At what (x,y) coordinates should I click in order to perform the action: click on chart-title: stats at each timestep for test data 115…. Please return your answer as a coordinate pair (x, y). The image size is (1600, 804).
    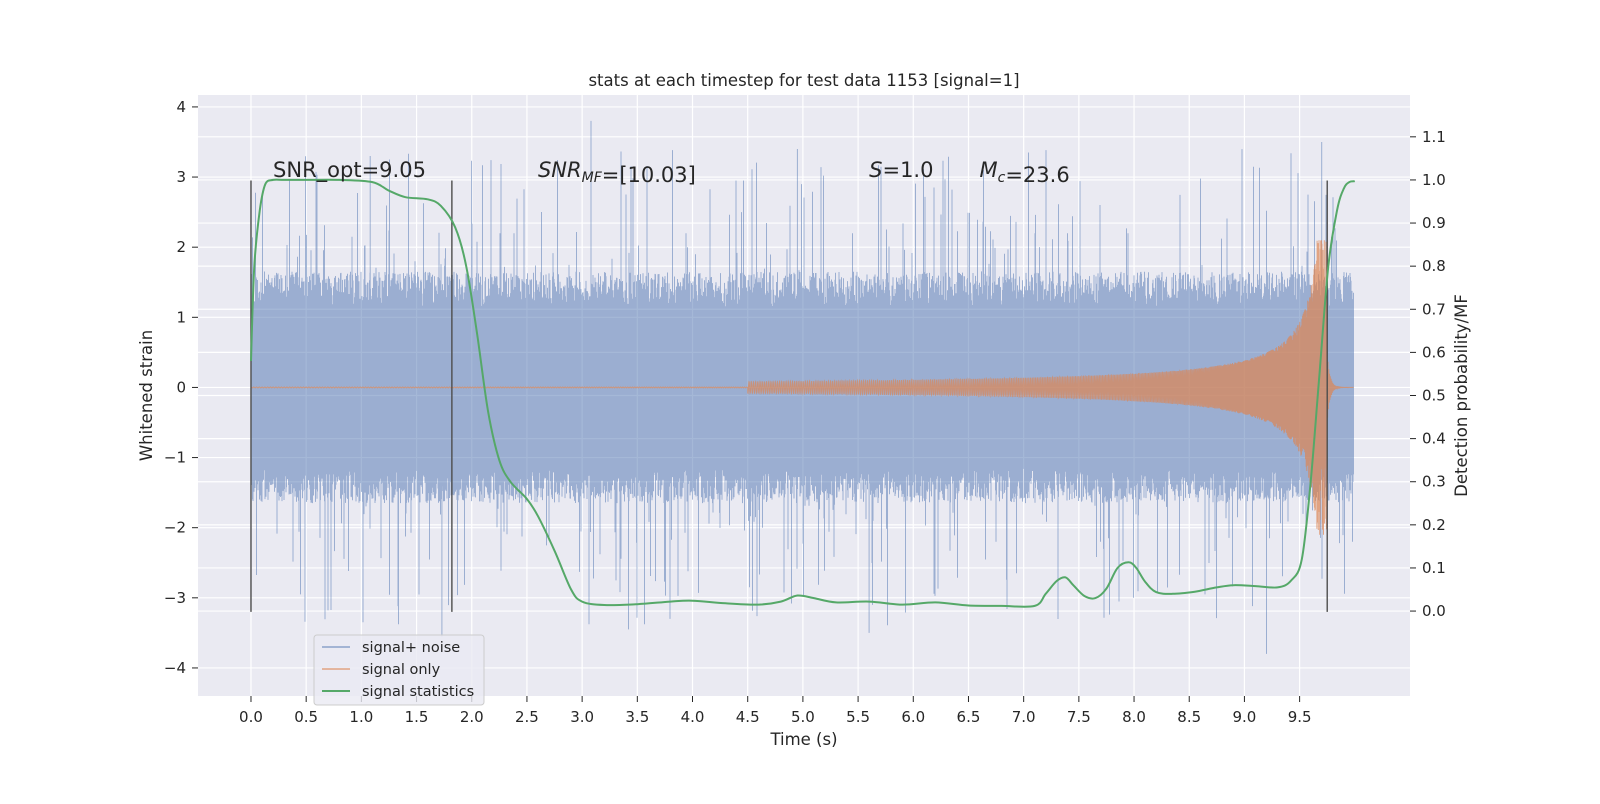
    Looking at the image, I should click on (803, 80).